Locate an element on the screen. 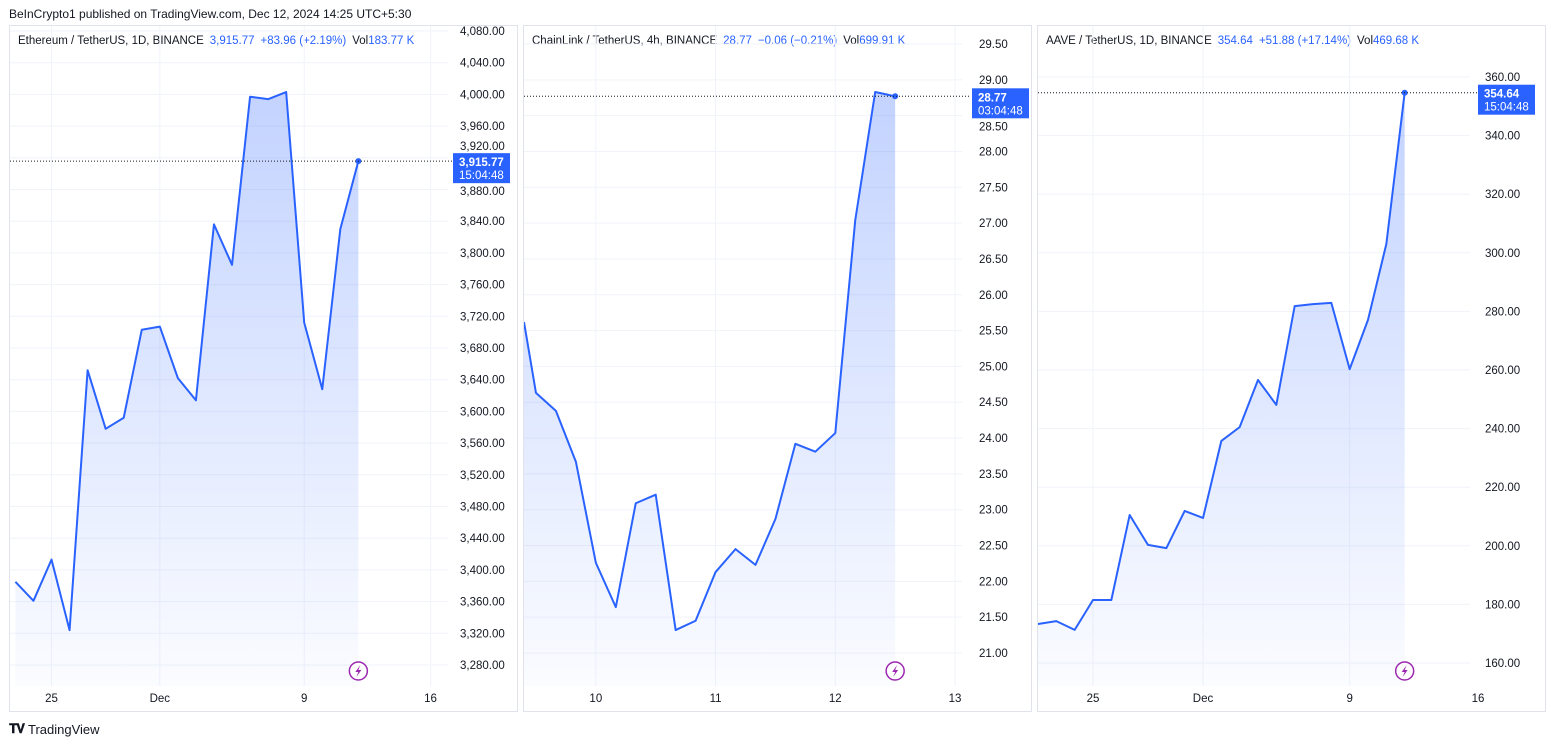 The width and height of the screenshot is (1551, 747). price-label: 3,915.77 is located at coordinates (481, 163).